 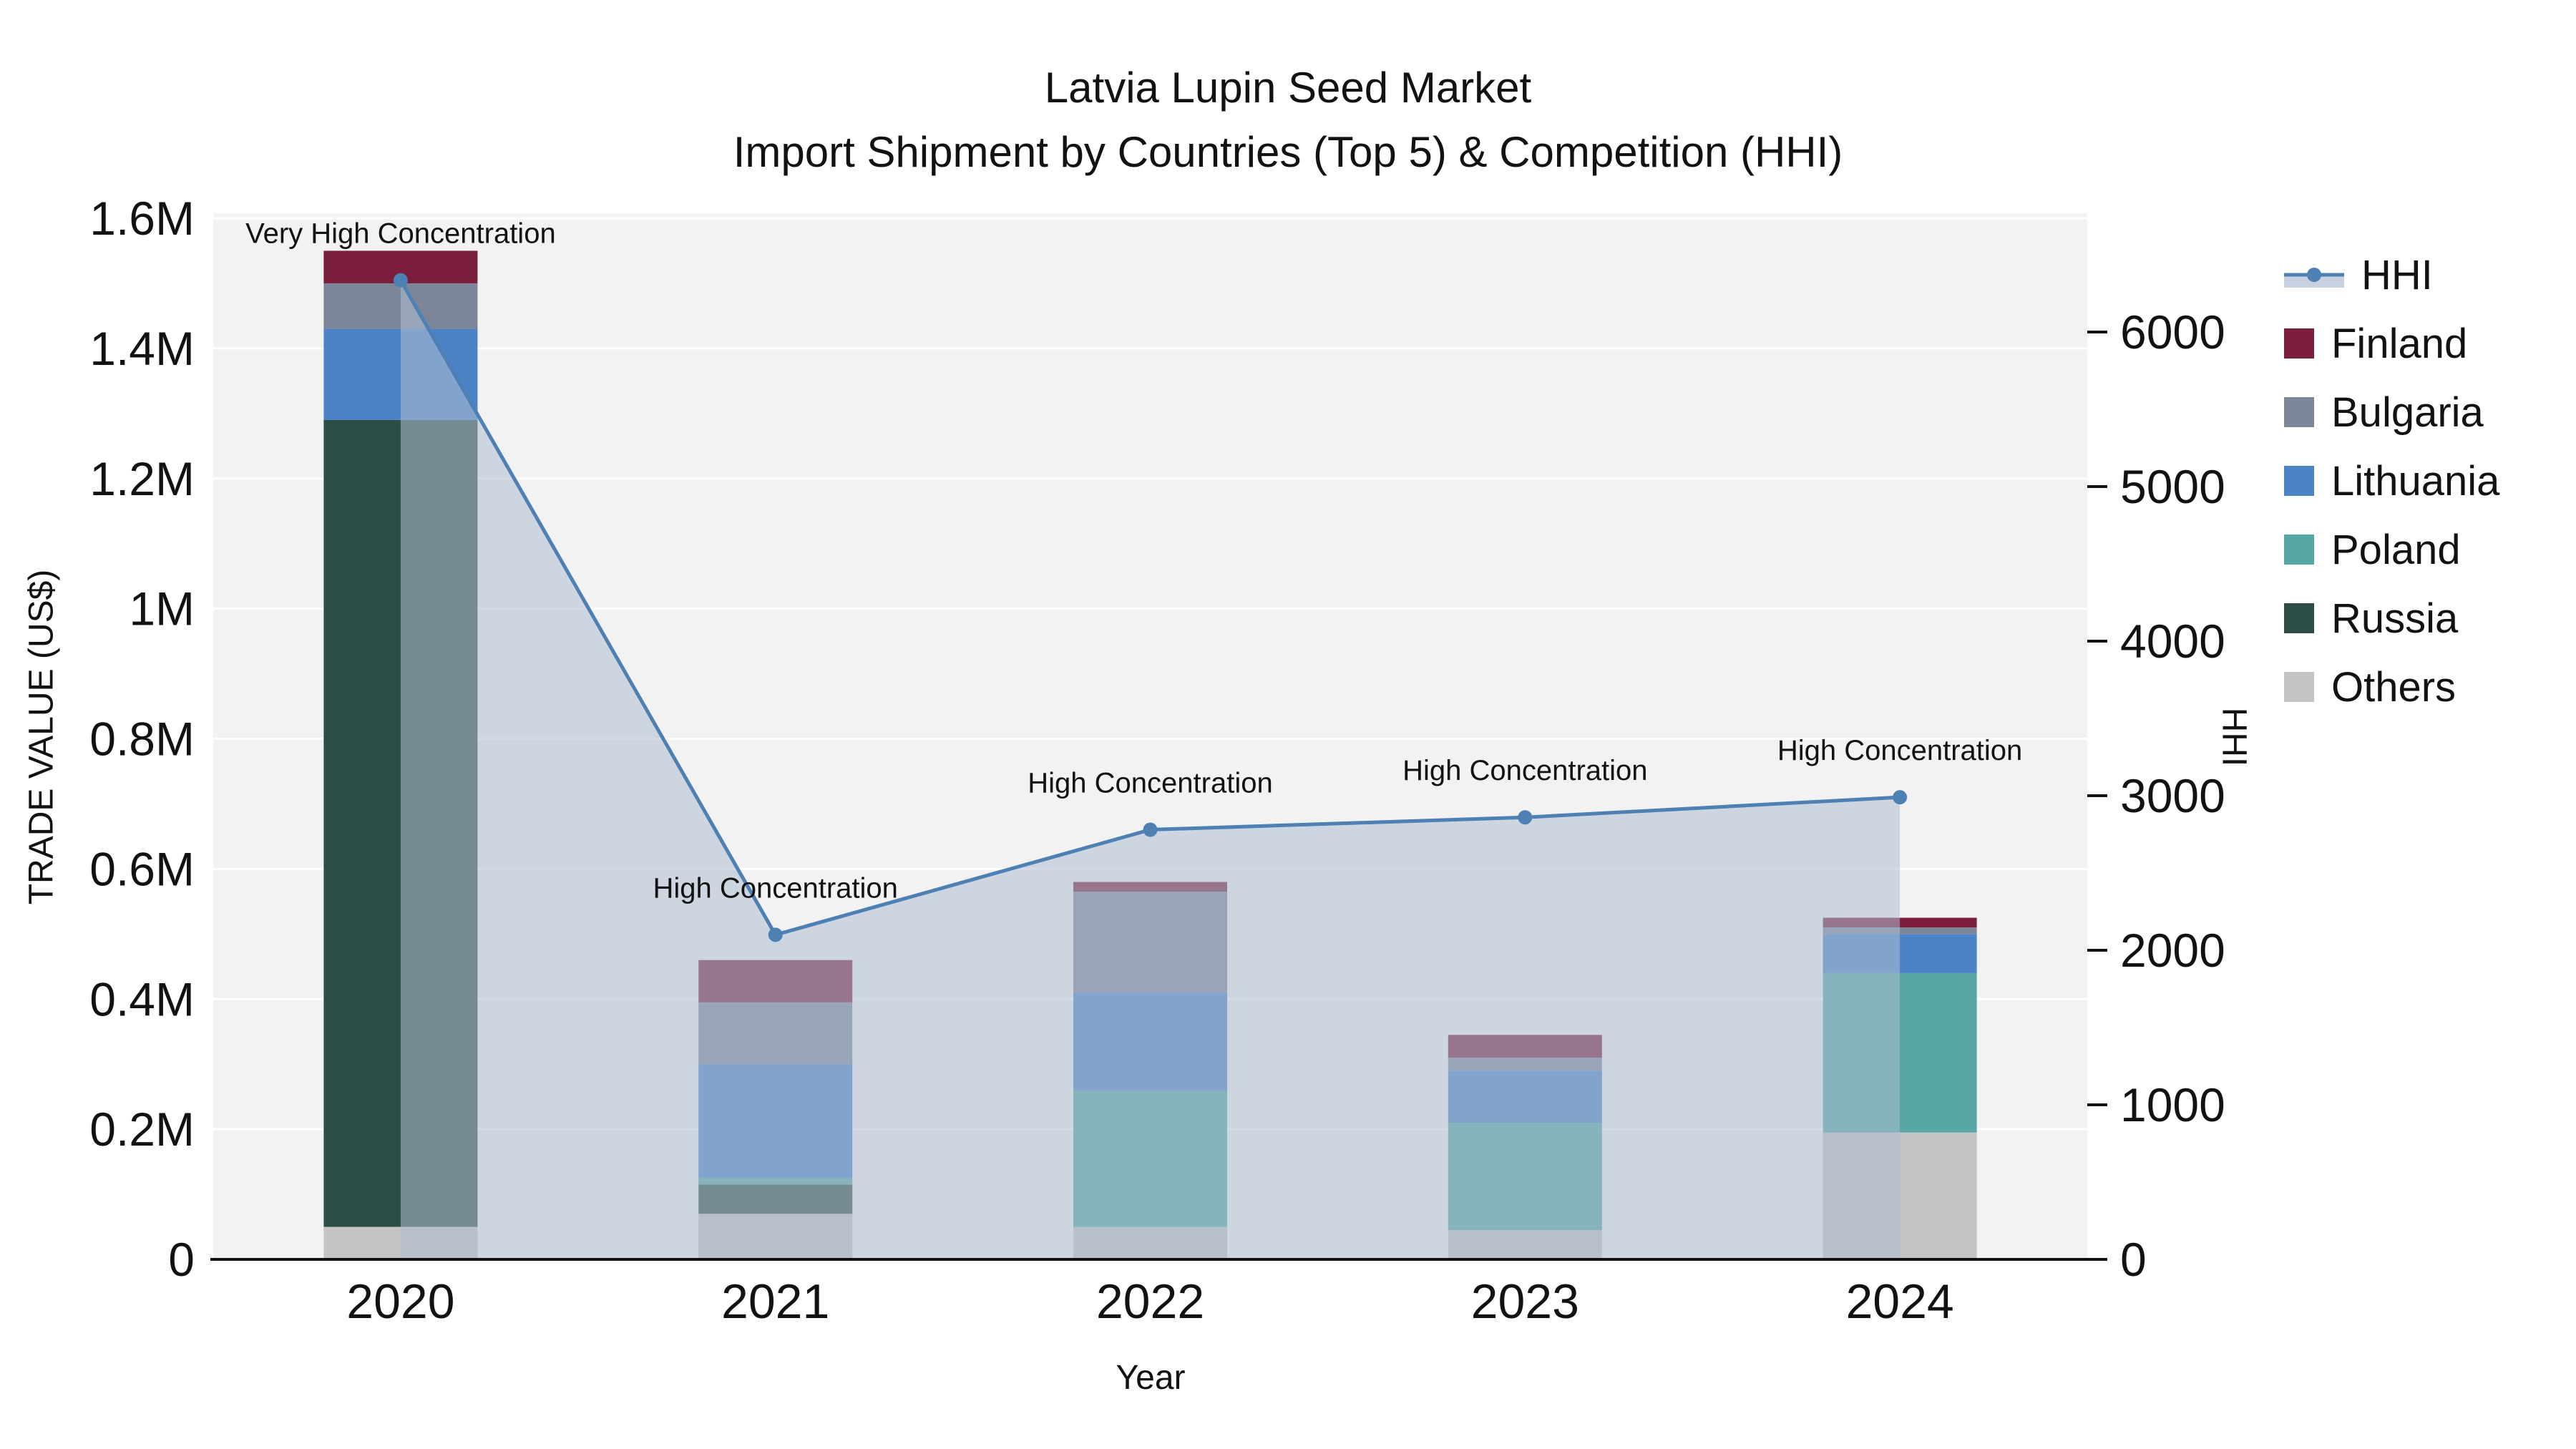 What do you see at coordinates (2234, 737) in the screenshot?
I see `right-axis-title: HHI` at bounding box center [2234, 737].